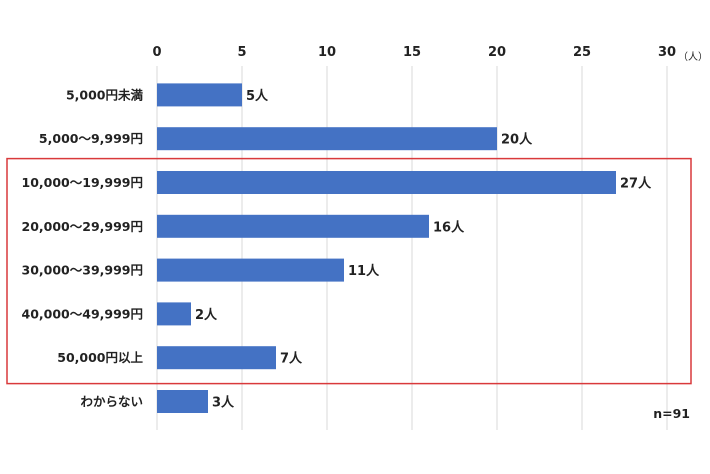 This screenshot has width=710, height=474. I want to click on category-label-2: 10,000～19,999円, so click(82, 182).